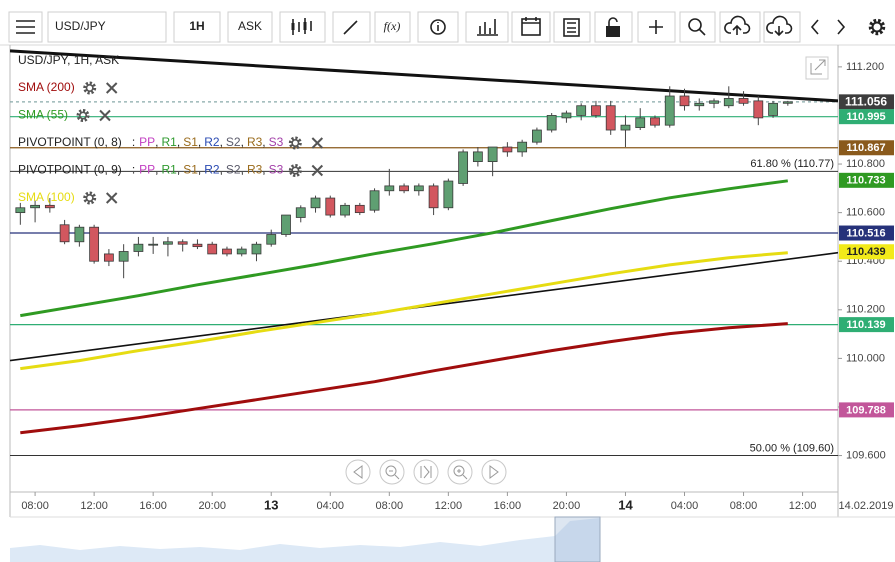 Image resolution: width=895 pixels, height=562 pixels. Describe the element at coordinates (212, 170) in the screenshot. I see `pivot-level: R2` at that location.